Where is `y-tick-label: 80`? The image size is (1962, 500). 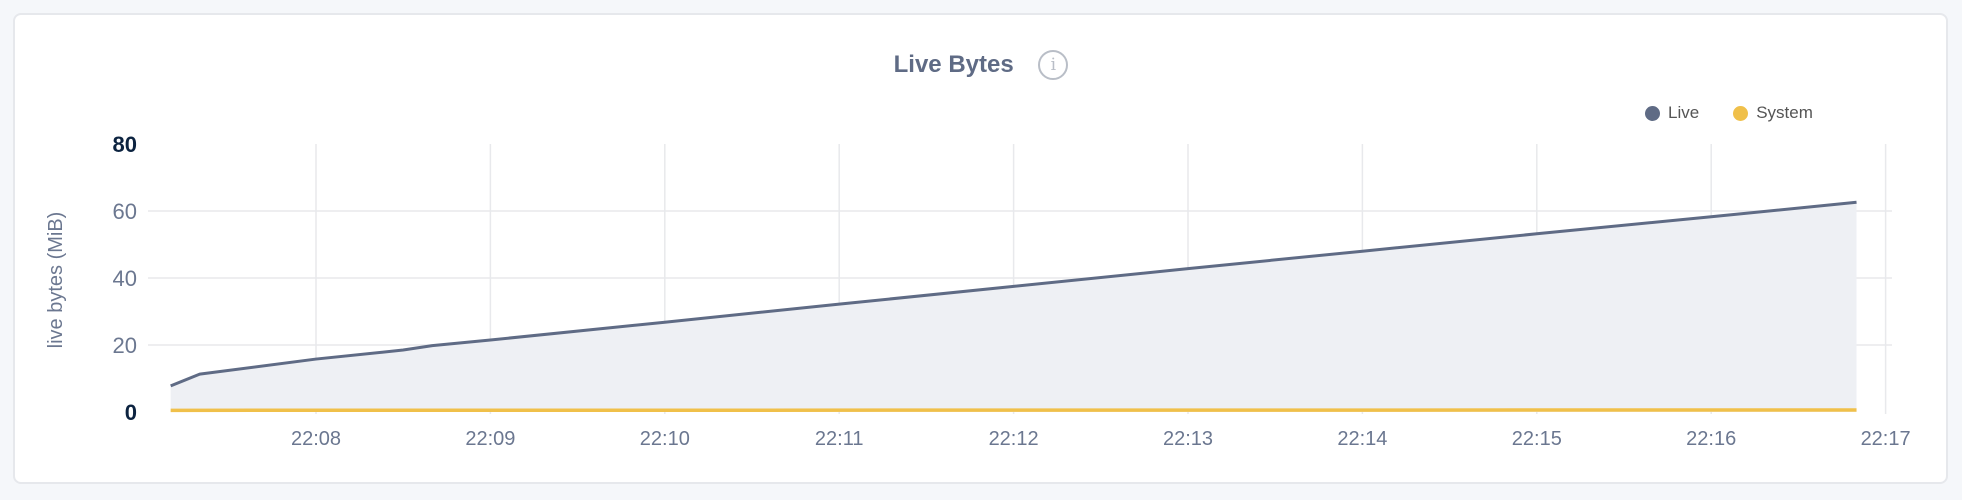
y-tick-label: 80 is located at coordinates (125, 144).